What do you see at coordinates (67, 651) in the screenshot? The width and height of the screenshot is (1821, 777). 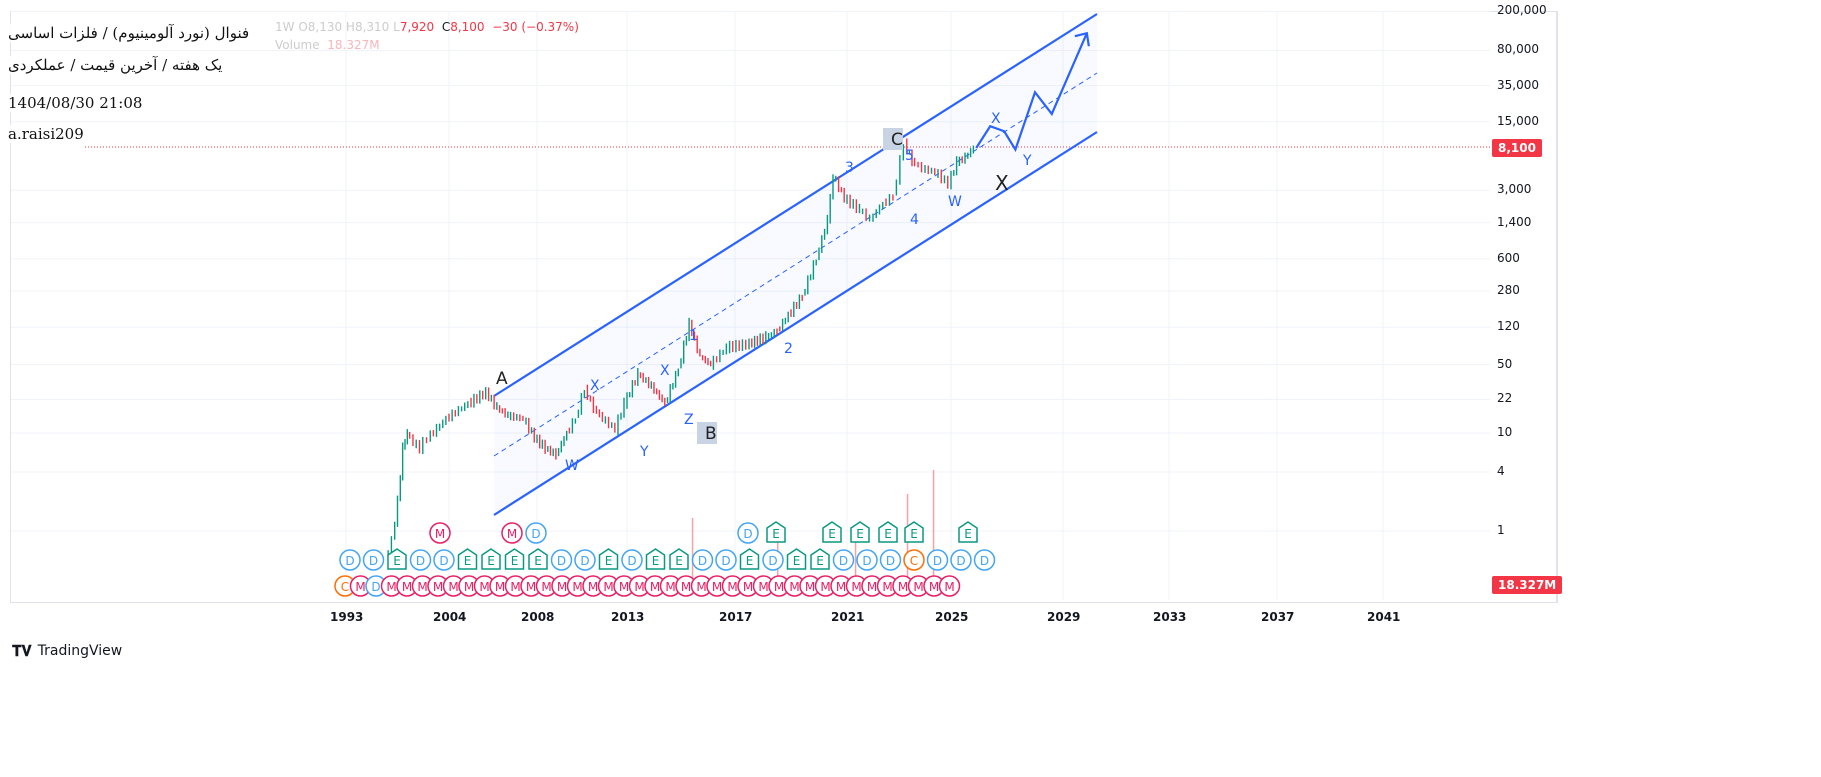 I see `tradingview-logo: 𝐓𝐕 TradingView` at bounding box center [67, 651].